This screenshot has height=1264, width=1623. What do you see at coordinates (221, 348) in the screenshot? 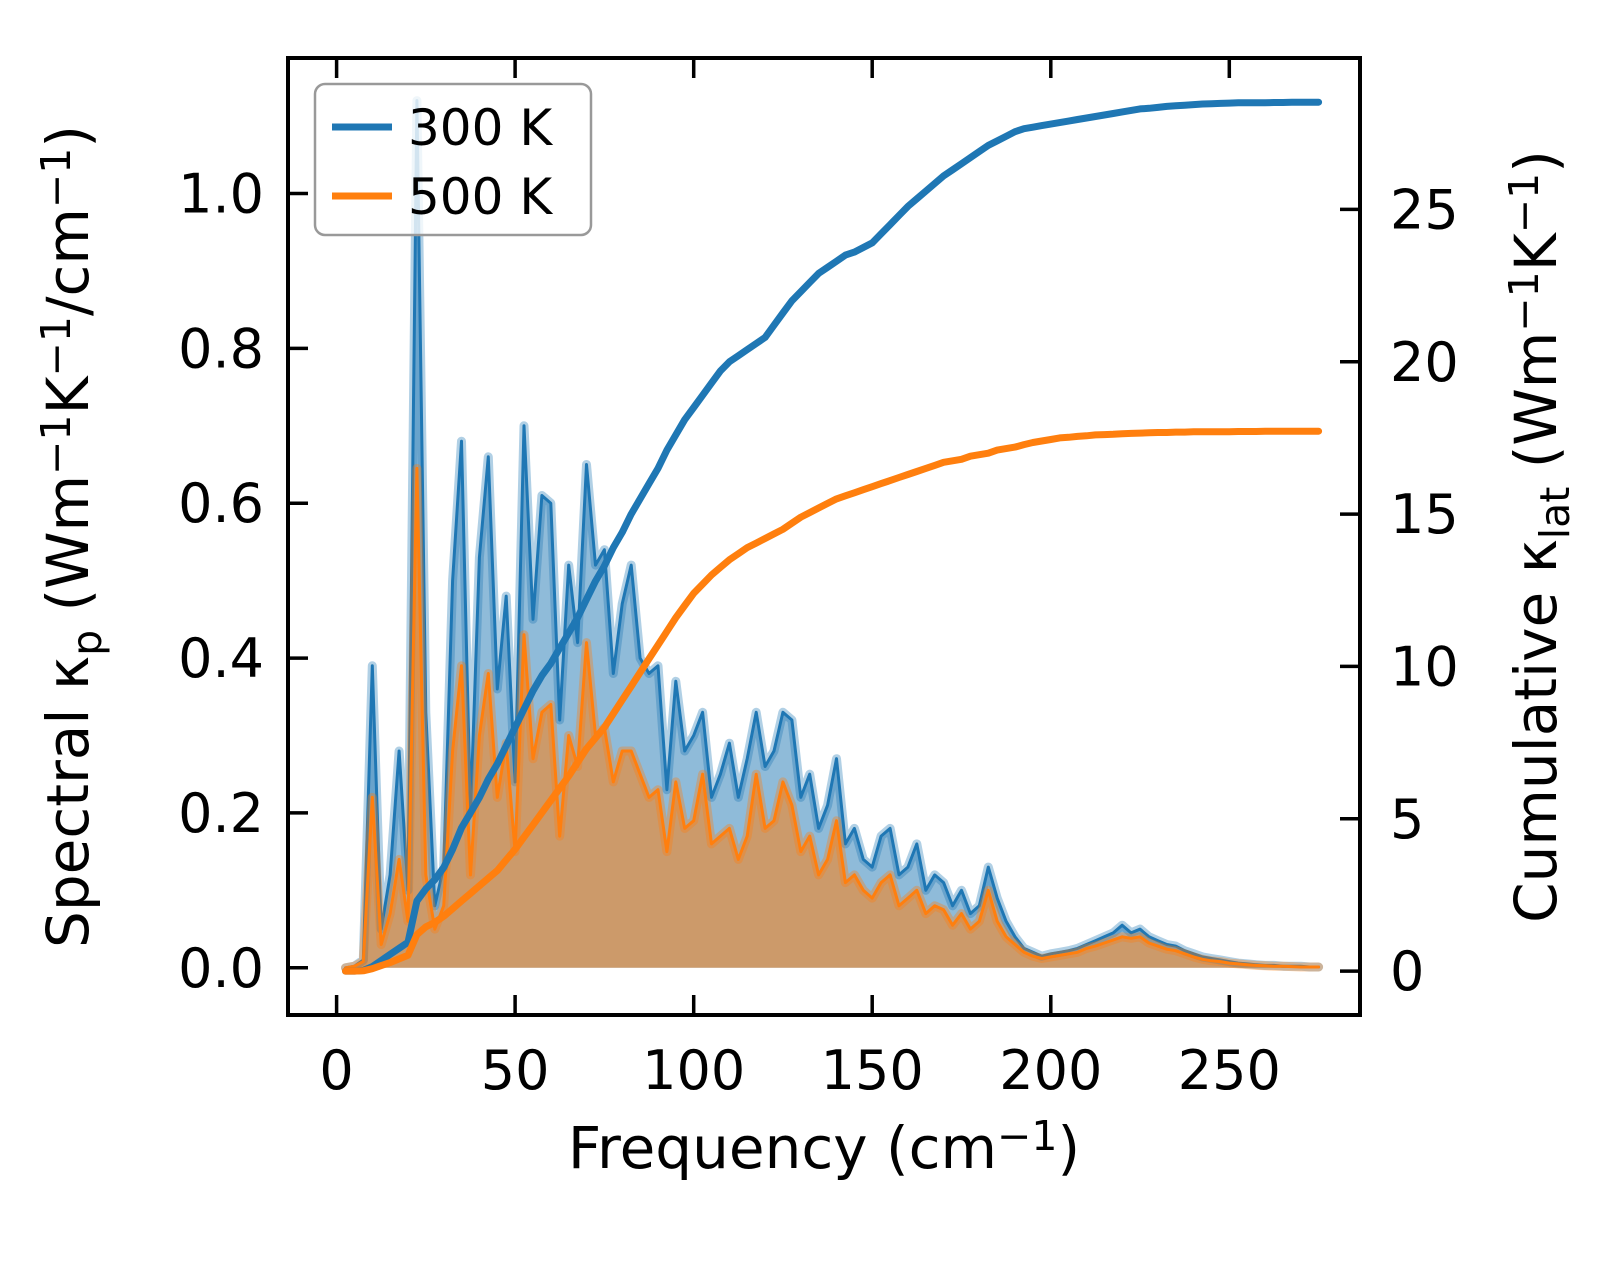
I see `y-left-tick-label: 0.8` at bounding box center [221, 348].